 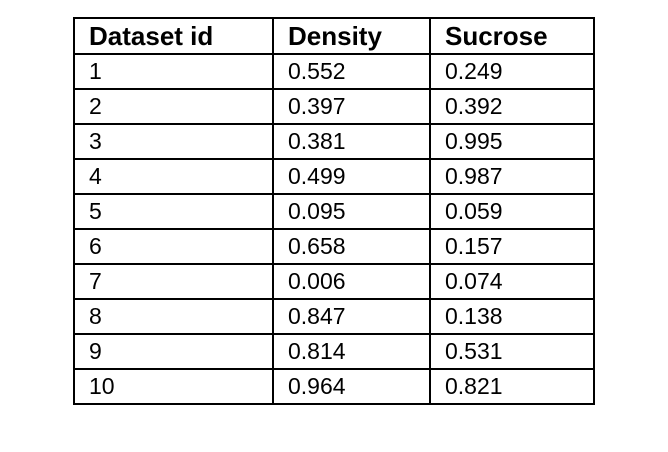 I want to click on cell-dataset-id: 10, so click(x=173, y=386).